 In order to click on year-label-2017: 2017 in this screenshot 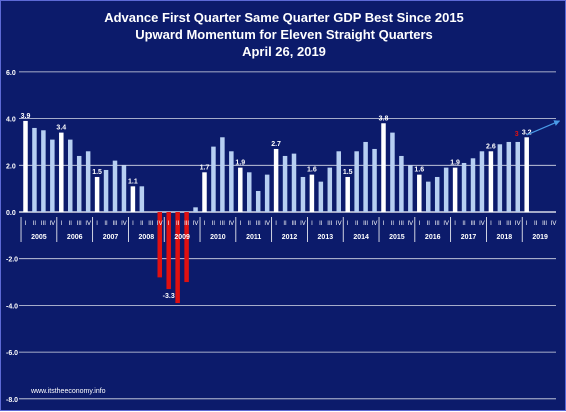, I will do `click(469, 237)`.